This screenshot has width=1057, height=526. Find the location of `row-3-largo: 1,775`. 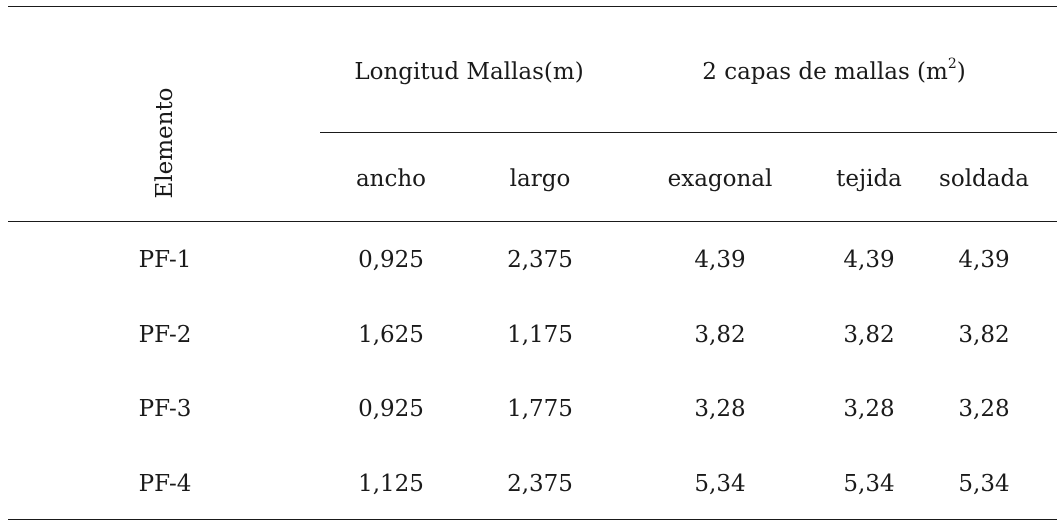

row-3-largo: 1,775 is located at coordinates (540, 409).